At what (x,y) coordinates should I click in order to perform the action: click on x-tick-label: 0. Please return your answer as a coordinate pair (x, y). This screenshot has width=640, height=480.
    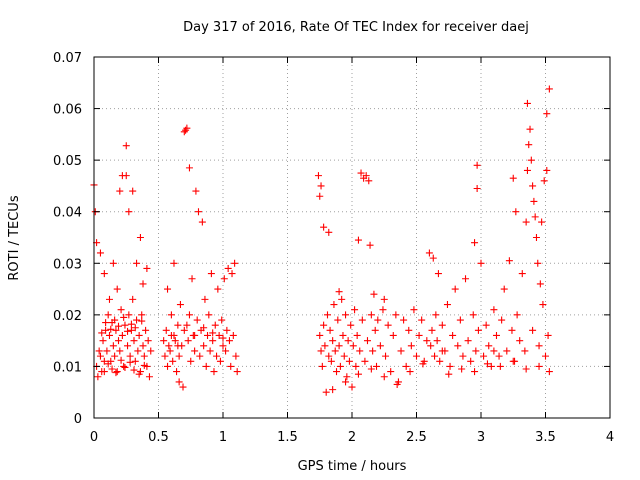
    Looking at the image, I should click on (94, 437).